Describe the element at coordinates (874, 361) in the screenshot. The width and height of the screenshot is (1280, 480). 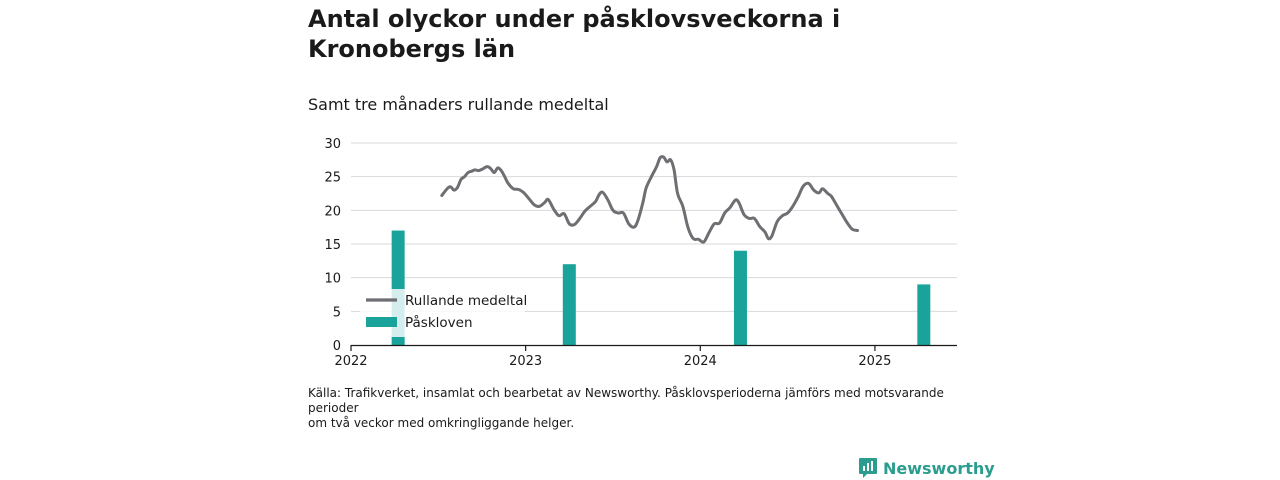
I see `x-tick-label-2025: 2025` at that location.